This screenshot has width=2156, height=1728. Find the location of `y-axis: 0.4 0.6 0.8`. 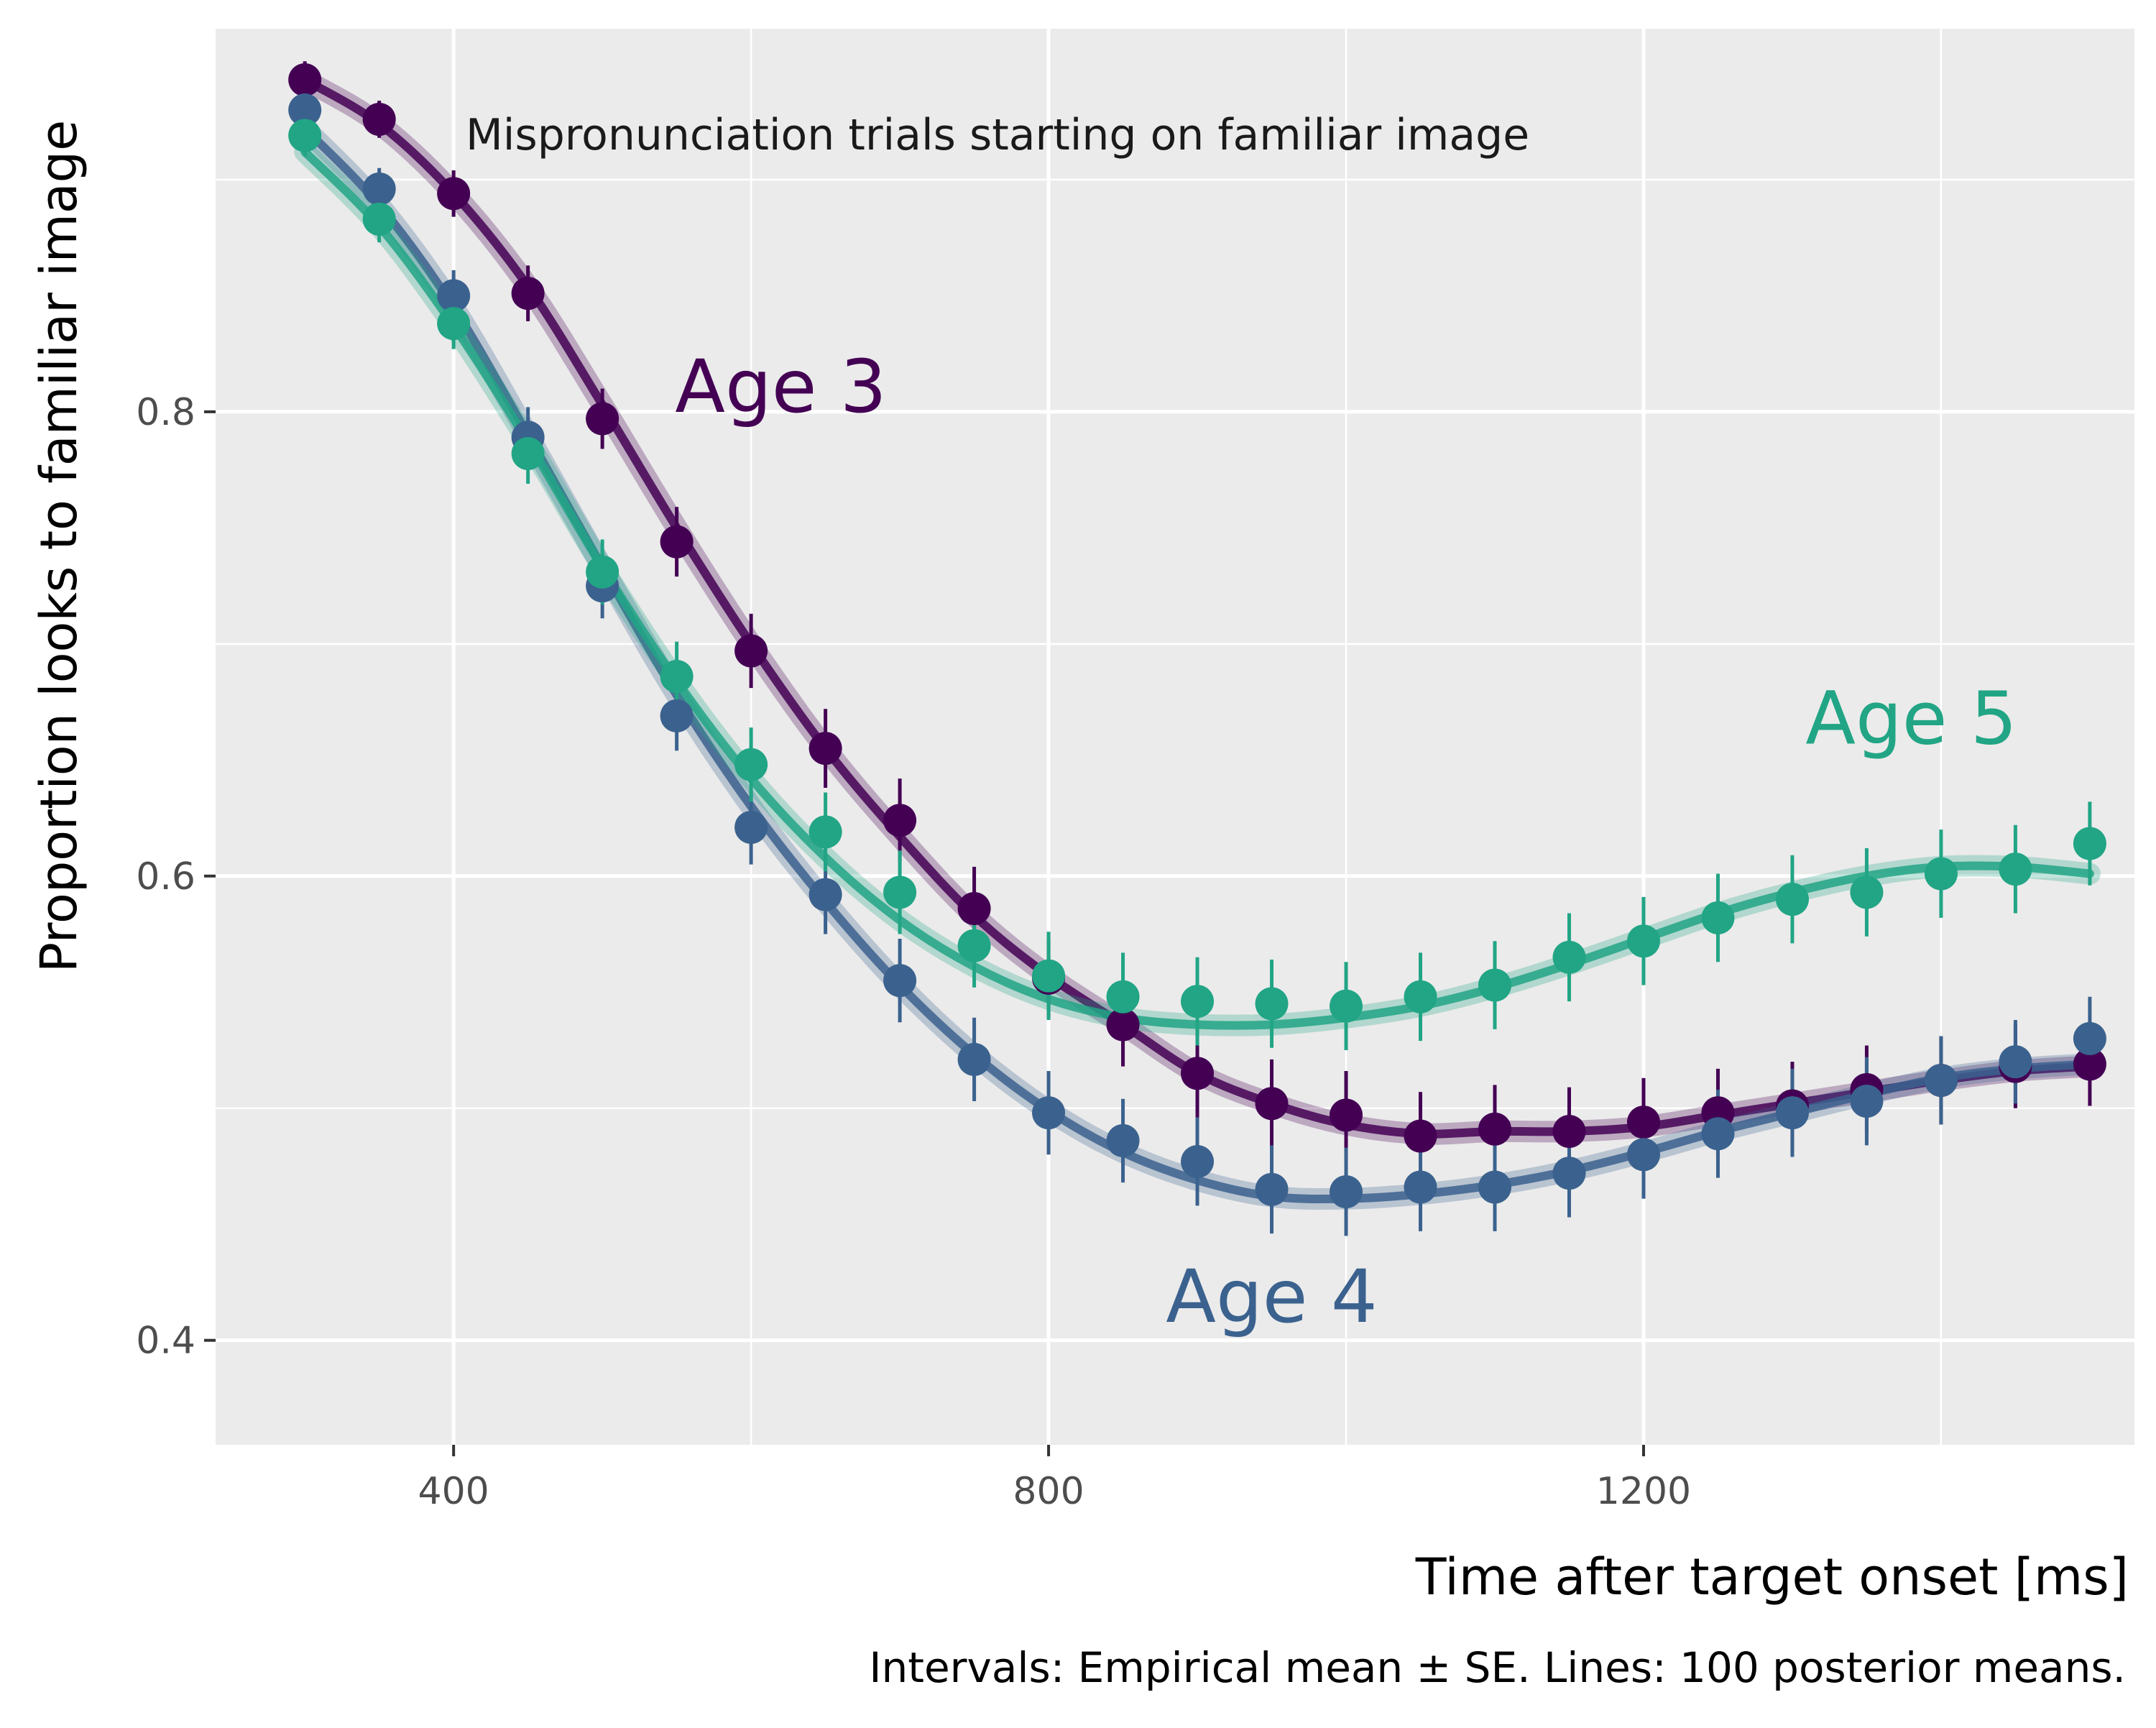

y-axis: 0.4 0.6 0.8 is located at coordinates (176, 877).